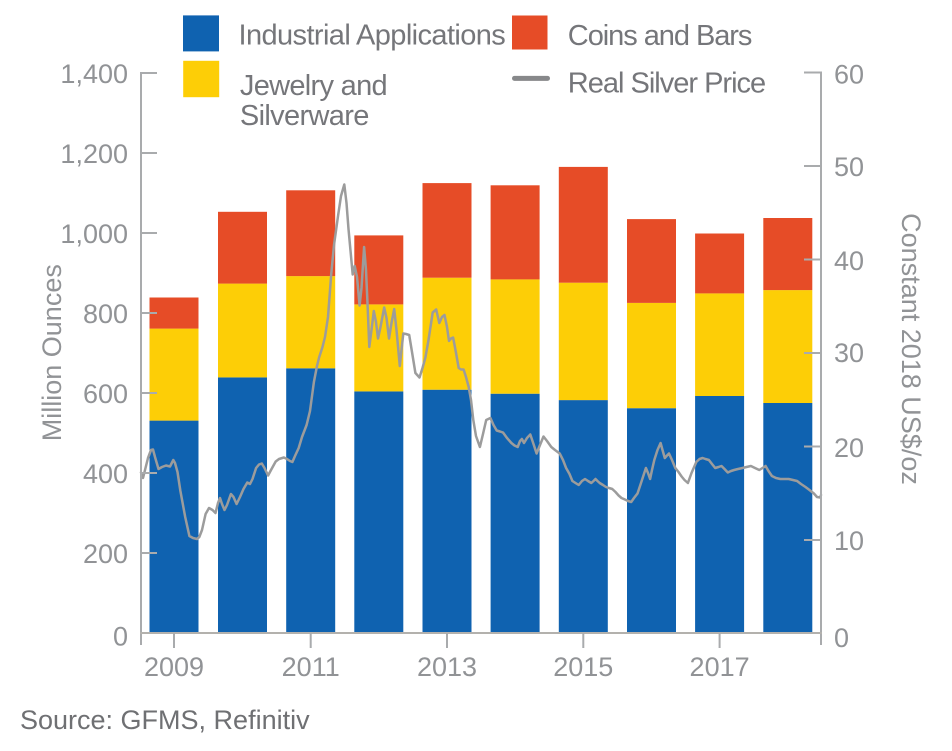  Describe the element at coordinates (911, 349) in the screenshot. I see `svg-text: Constant 2018 US$/oz` at that location.